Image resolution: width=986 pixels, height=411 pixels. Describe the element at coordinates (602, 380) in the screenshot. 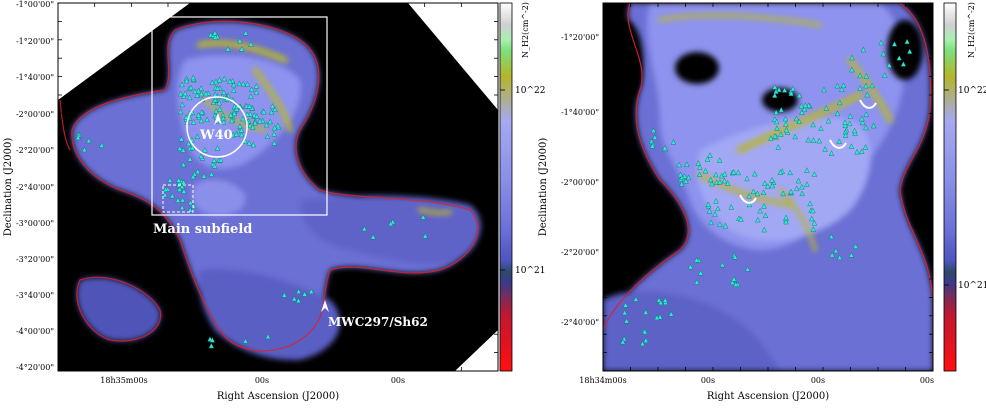

I see `ra-tick-label: 18h34m00s` at that location.